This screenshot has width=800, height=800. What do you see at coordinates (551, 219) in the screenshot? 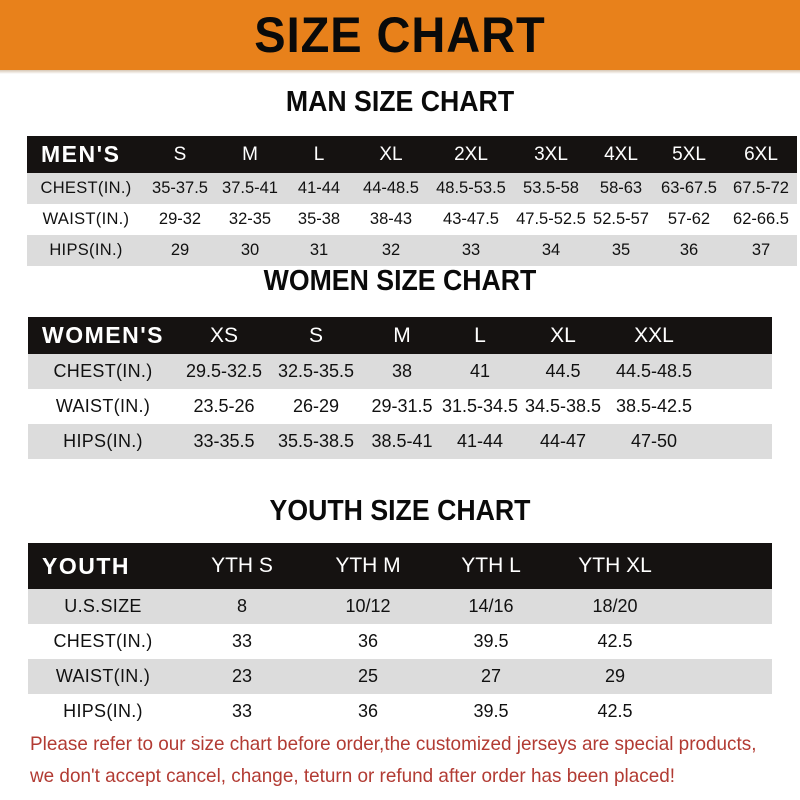
I see `men-cell-1-5: 47.5-52.5` at bounding box center [551, 219].